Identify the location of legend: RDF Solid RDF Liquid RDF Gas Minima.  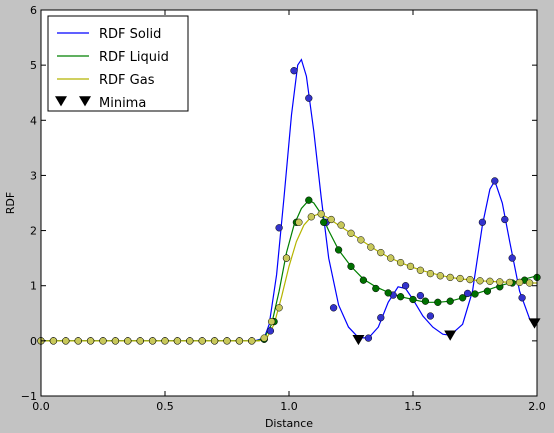
(118, 63).